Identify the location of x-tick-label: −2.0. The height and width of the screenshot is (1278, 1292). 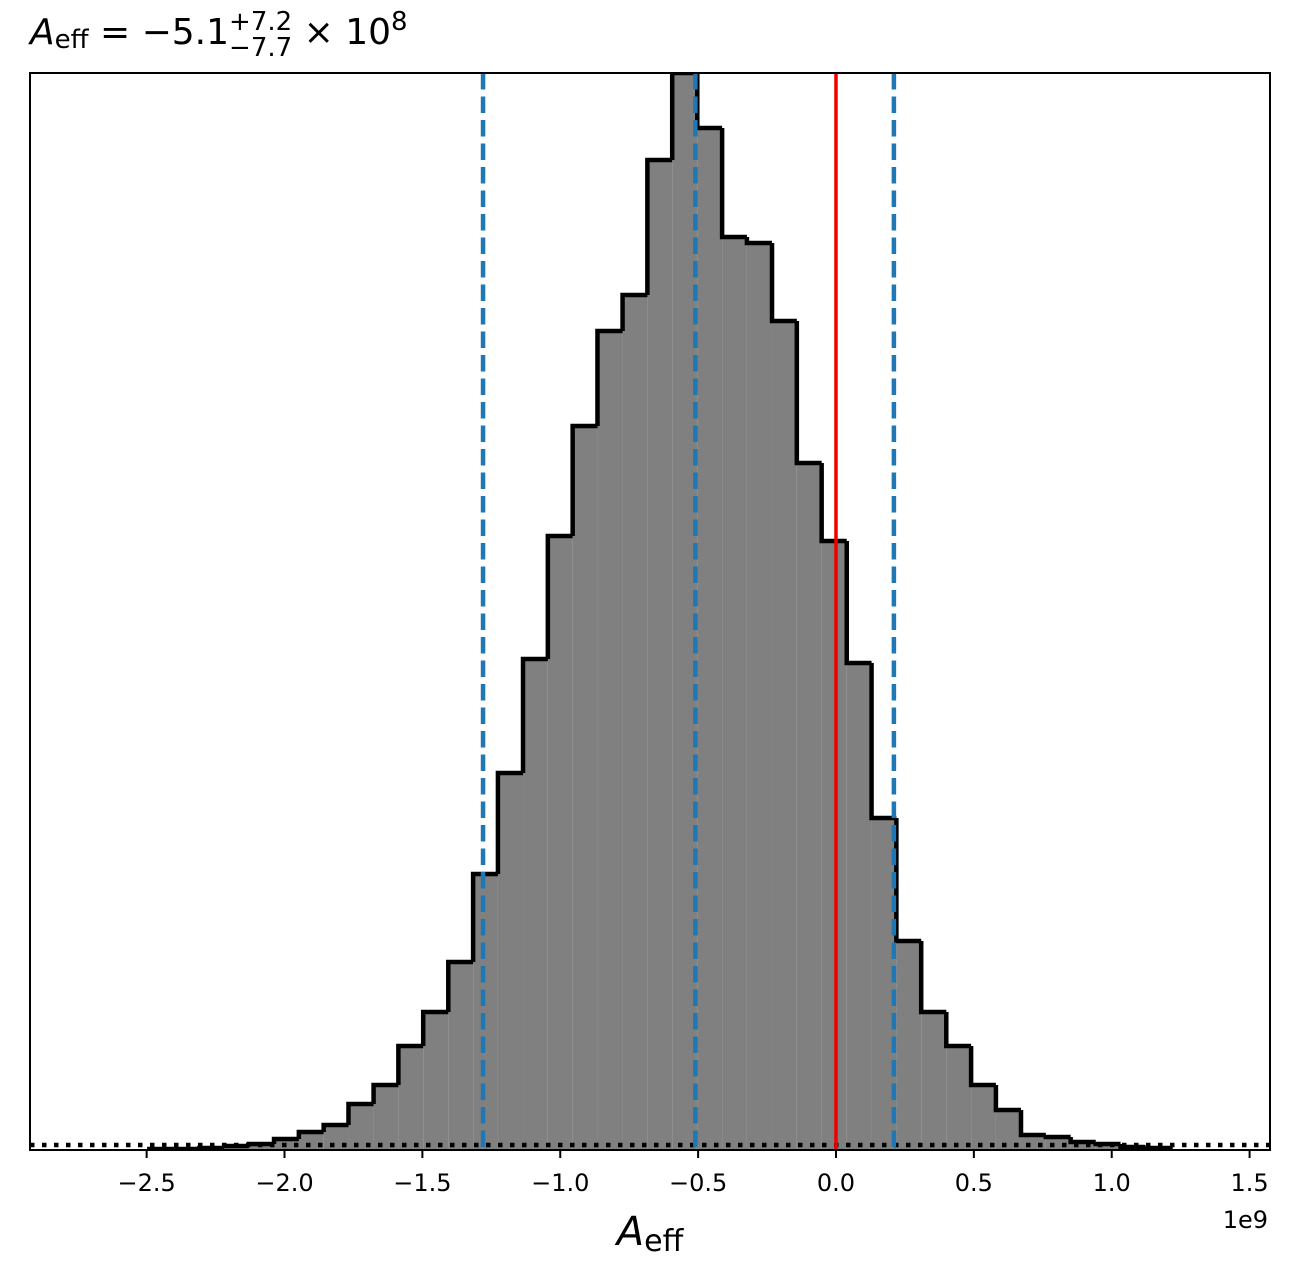
(284, 1183).